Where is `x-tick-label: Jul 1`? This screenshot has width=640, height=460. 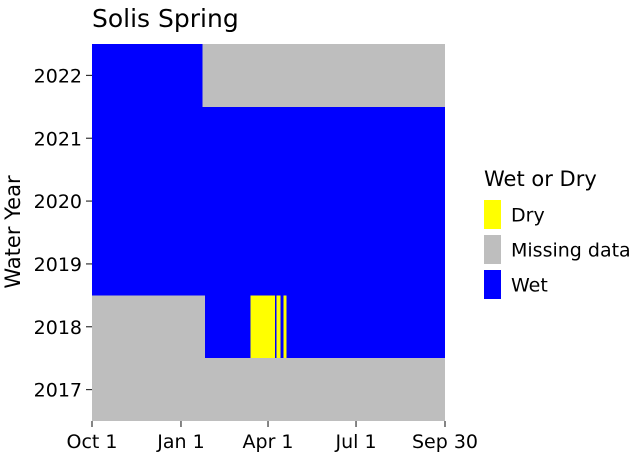
x-tick-label: Jul 1 is located at coordinates (355, 442).